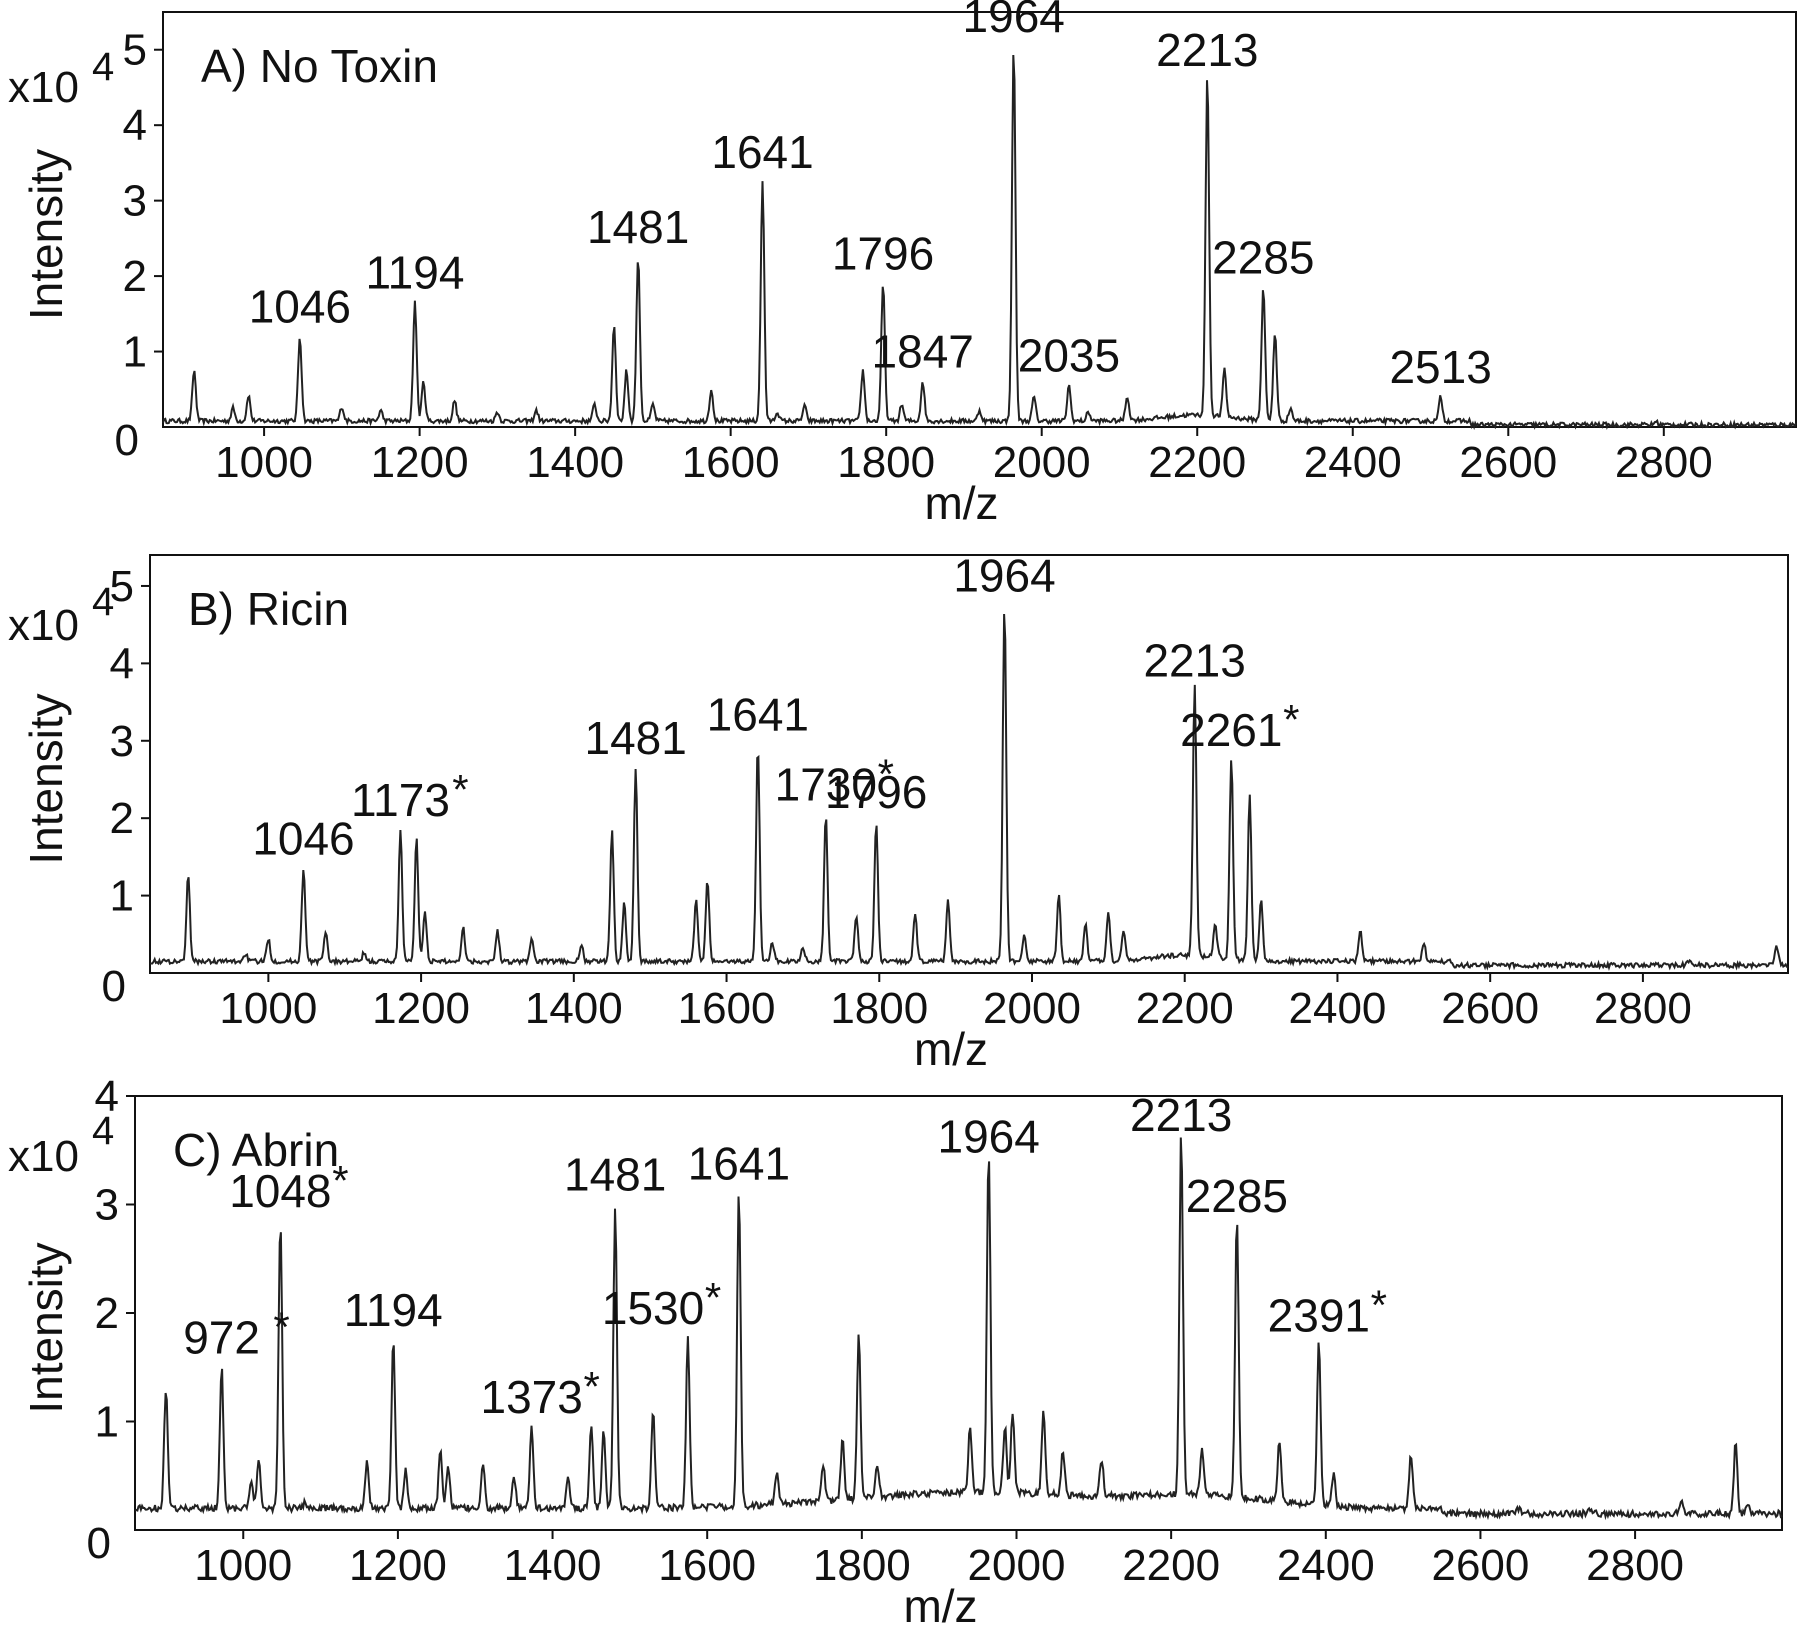  What do you see at coordinates (135, 276) in the screenshot?
I see `y-tick-label: 2` at bounding box center [135, 276].